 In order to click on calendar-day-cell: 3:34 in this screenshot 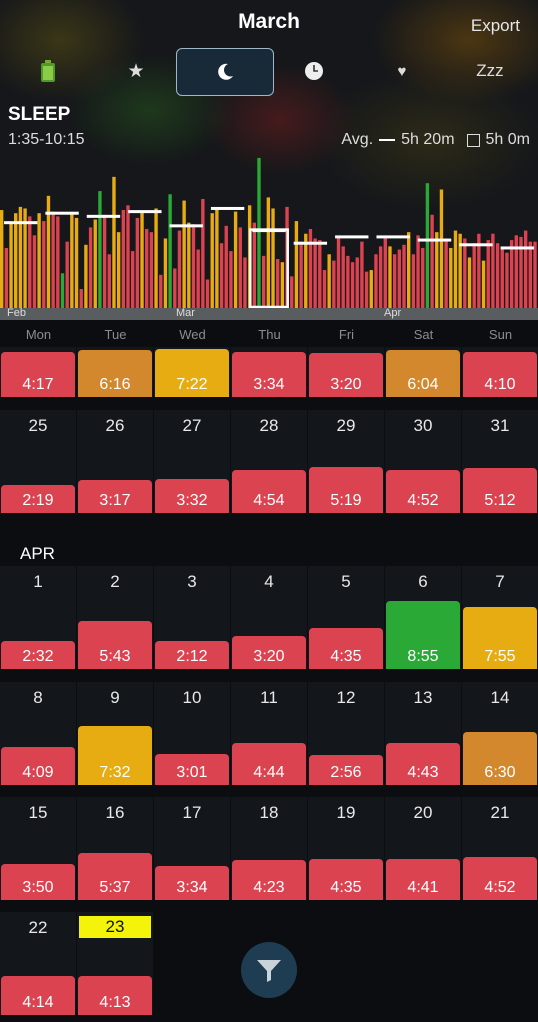, I will do `click(269, 372)`.